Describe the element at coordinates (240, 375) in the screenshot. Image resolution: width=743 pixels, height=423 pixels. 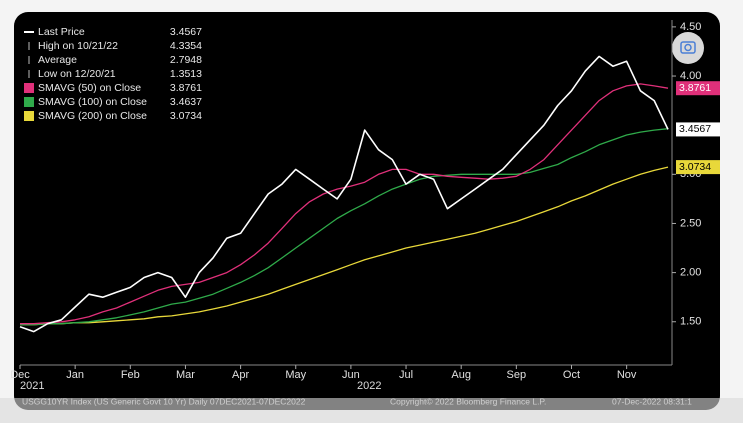
I see `x-tick-label: Apr` at that location.